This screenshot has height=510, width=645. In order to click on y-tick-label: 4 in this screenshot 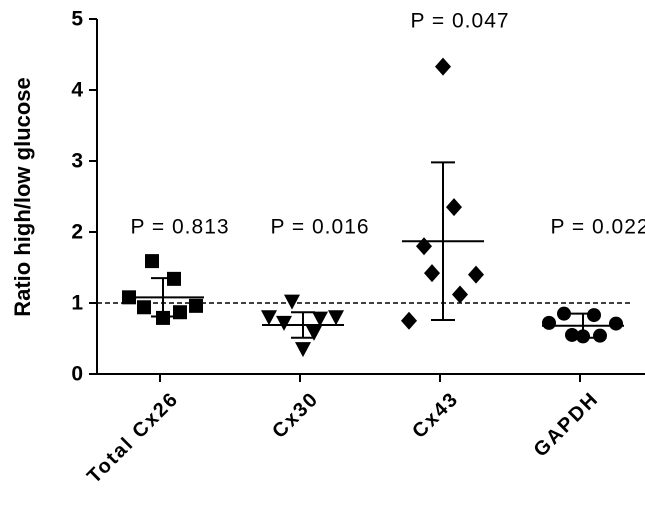, I will do `click(77, 90)`.